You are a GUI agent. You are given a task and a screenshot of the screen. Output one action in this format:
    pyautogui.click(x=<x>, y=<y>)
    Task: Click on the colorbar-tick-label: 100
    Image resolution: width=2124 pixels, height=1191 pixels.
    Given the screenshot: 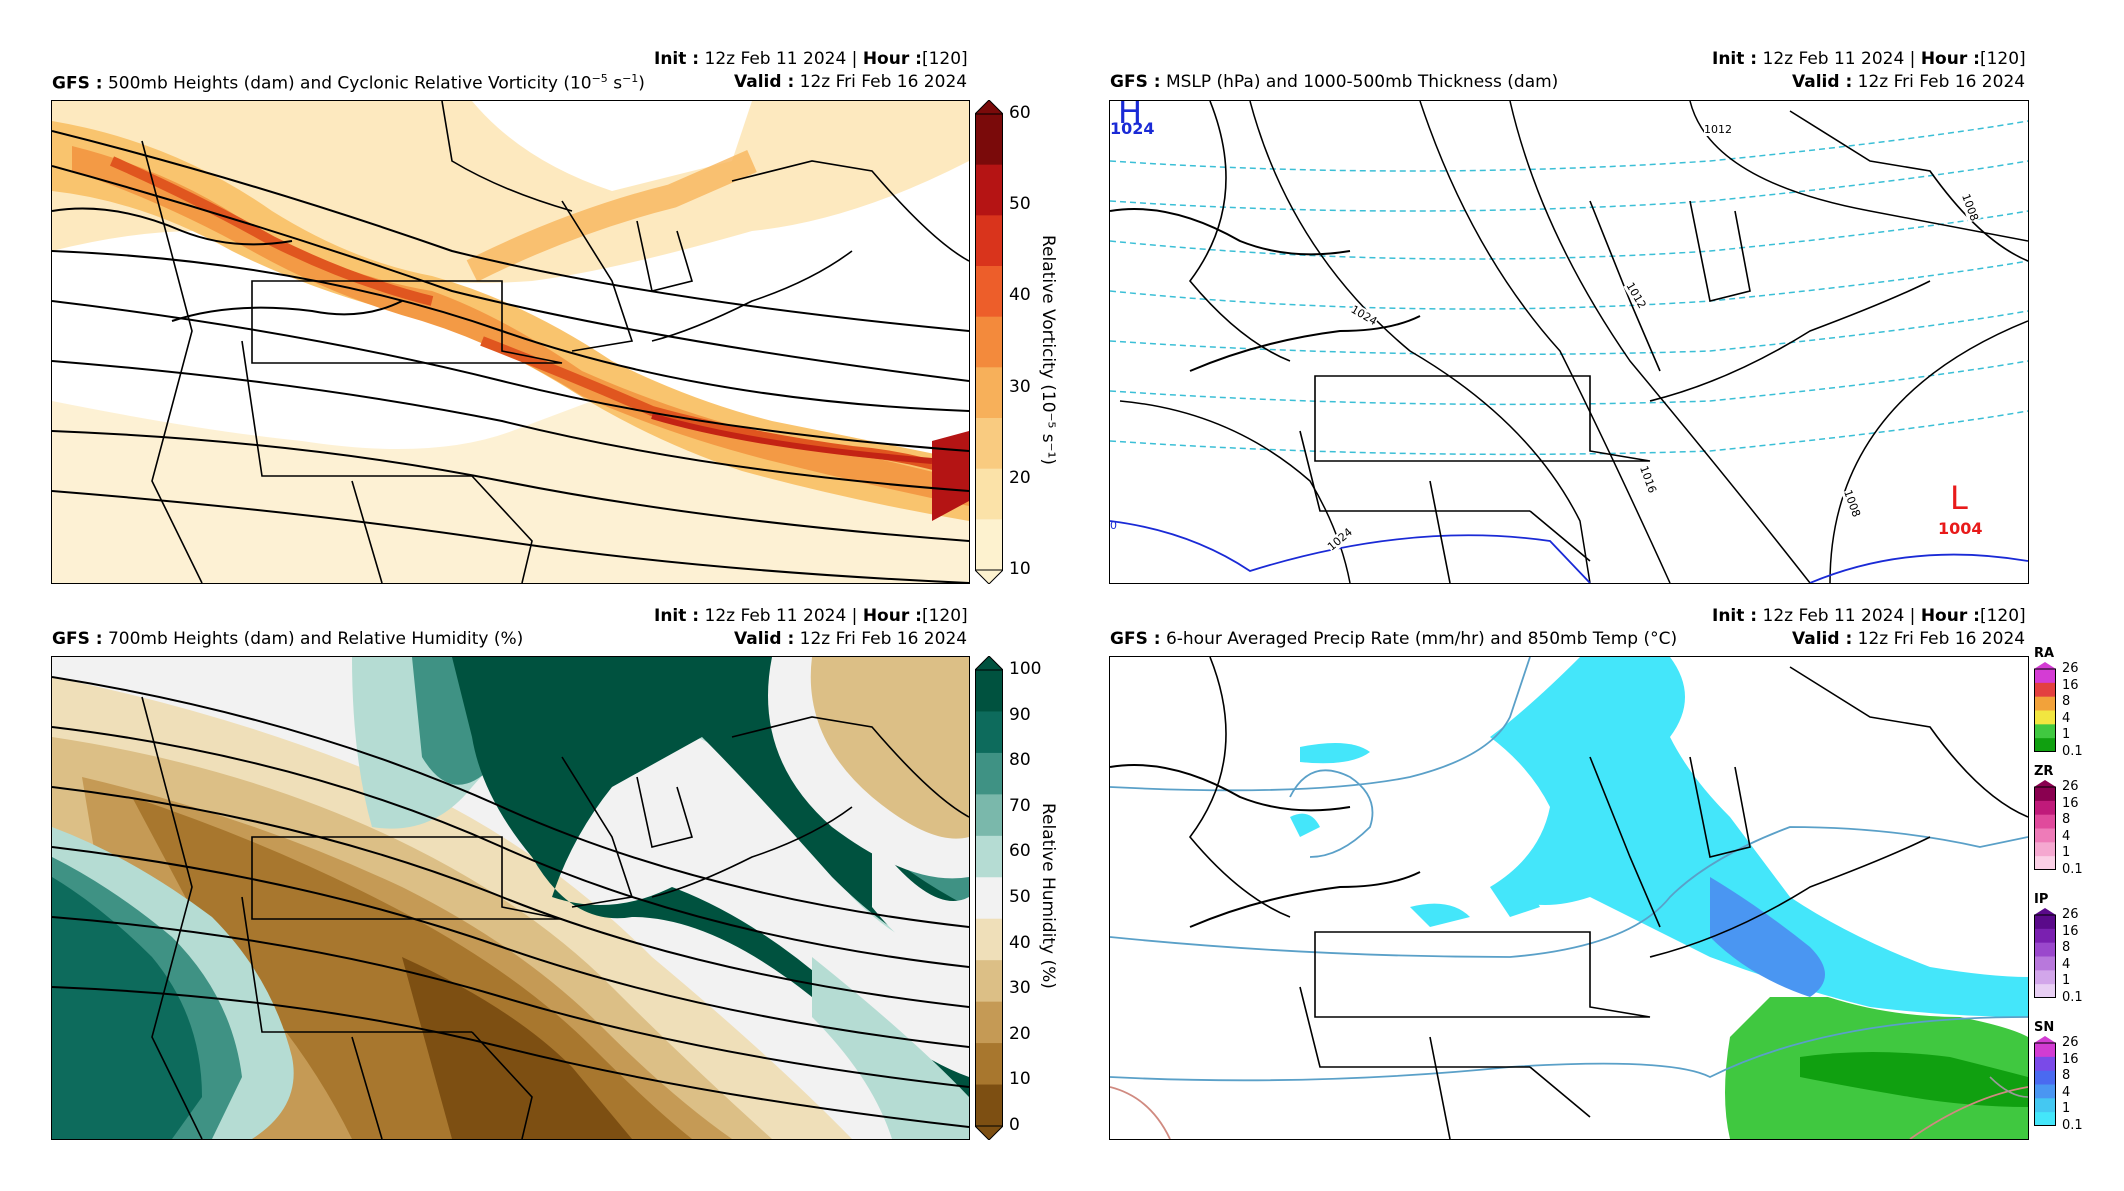 What is the action you would take?
    pyautogui.click(x=1025, y=669)
    